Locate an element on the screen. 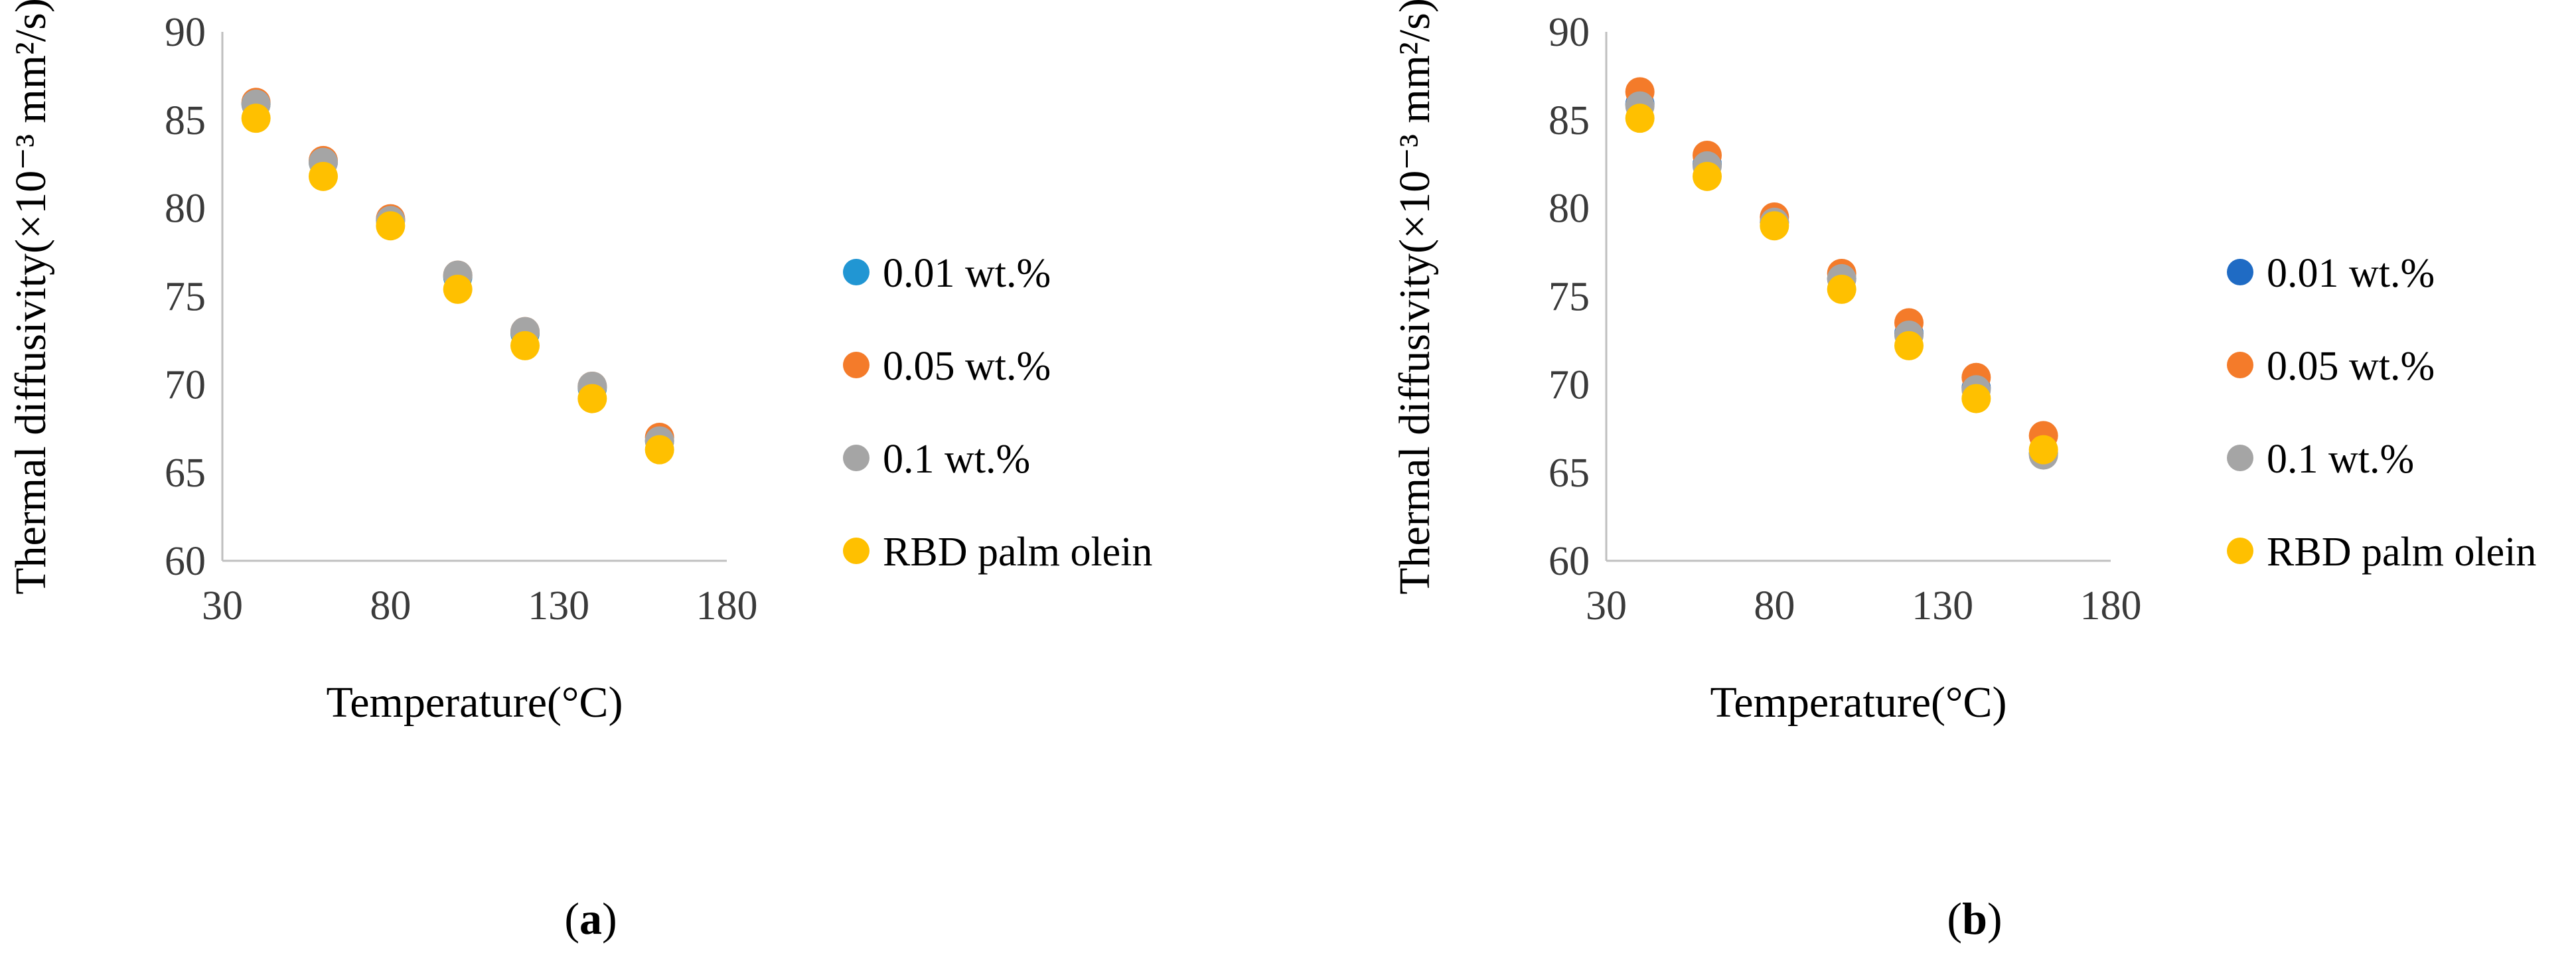 The width and height of the screenshot is (2576, 957). caption-a: (a) is located at coordinates (590, 919).